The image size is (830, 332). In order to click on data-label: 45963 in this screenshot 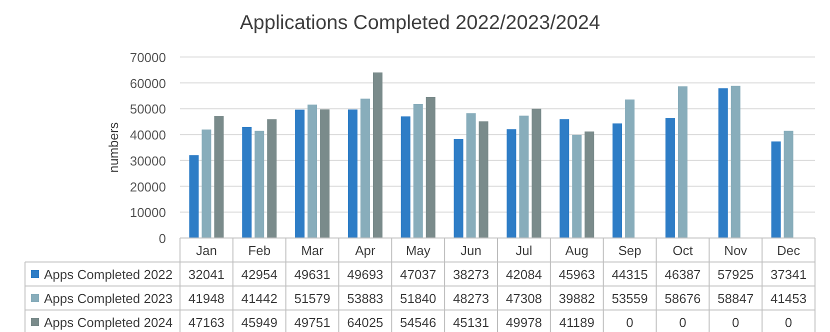, I will do `click(576, 274)`.